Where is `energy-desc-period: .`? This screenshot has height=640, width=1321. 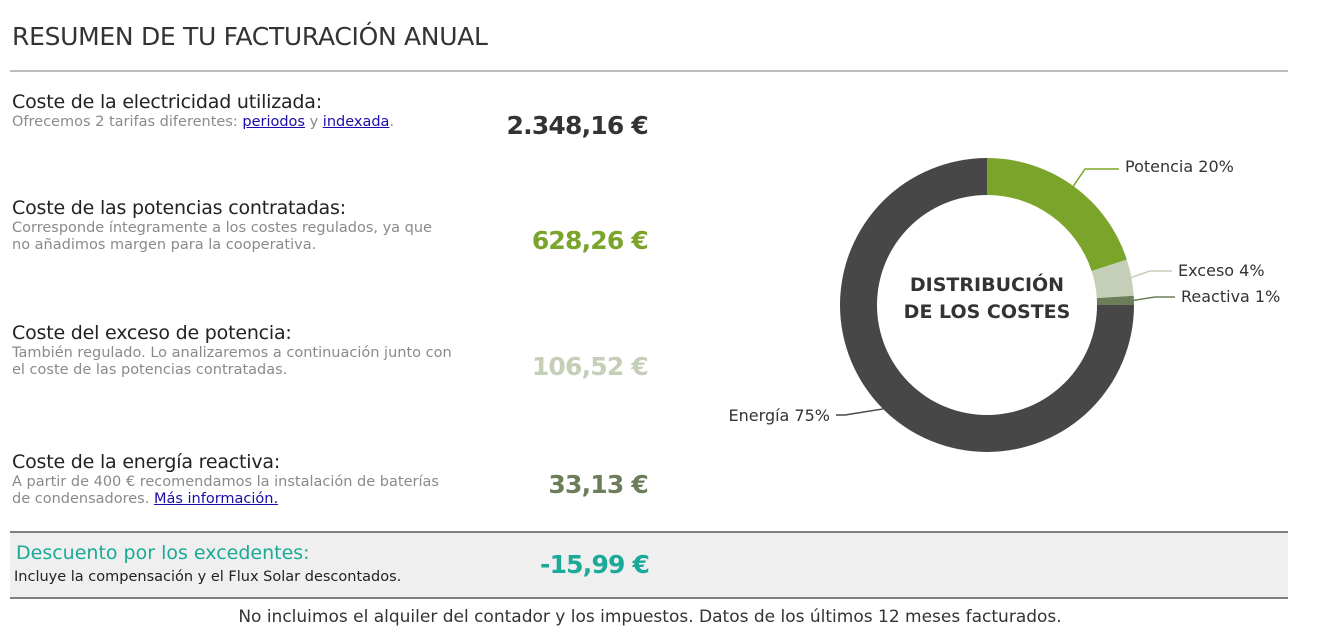 energy-desc-period: . is located at coordinates (392, 122).